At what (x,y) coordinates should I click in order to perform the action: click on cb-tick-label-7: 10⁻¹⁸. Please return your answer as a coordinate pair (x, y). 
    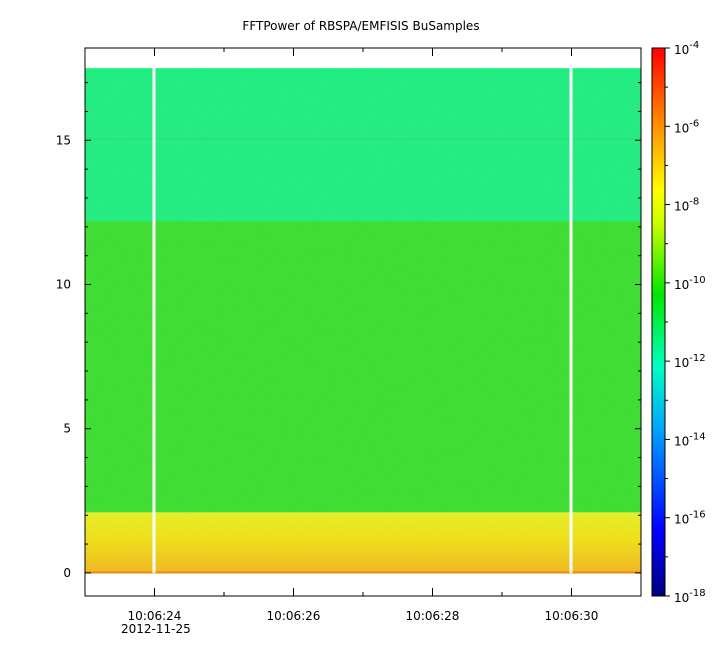
    Looking at the image, I should click on (690, 596).